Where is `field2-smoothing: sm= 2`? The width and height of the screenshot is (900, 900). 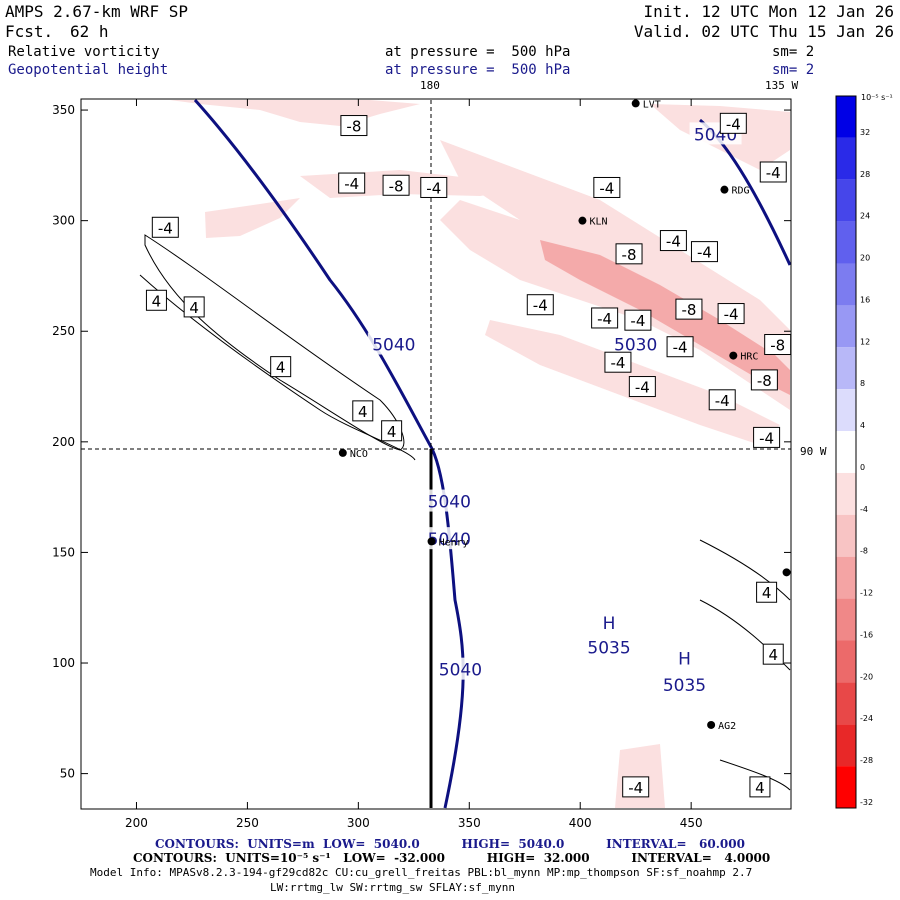
field2-smoothing: sm= 2 is located at coordinates (793, 70).